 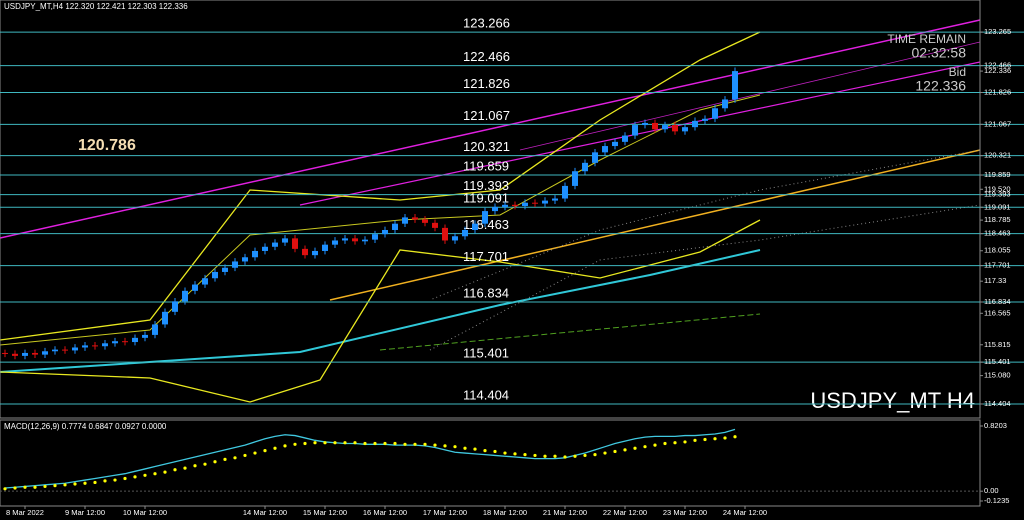 What do you see at coordinates (940, 86) in the screenshot?
I see `bid: 122.336` at bounding box center [940, 86].